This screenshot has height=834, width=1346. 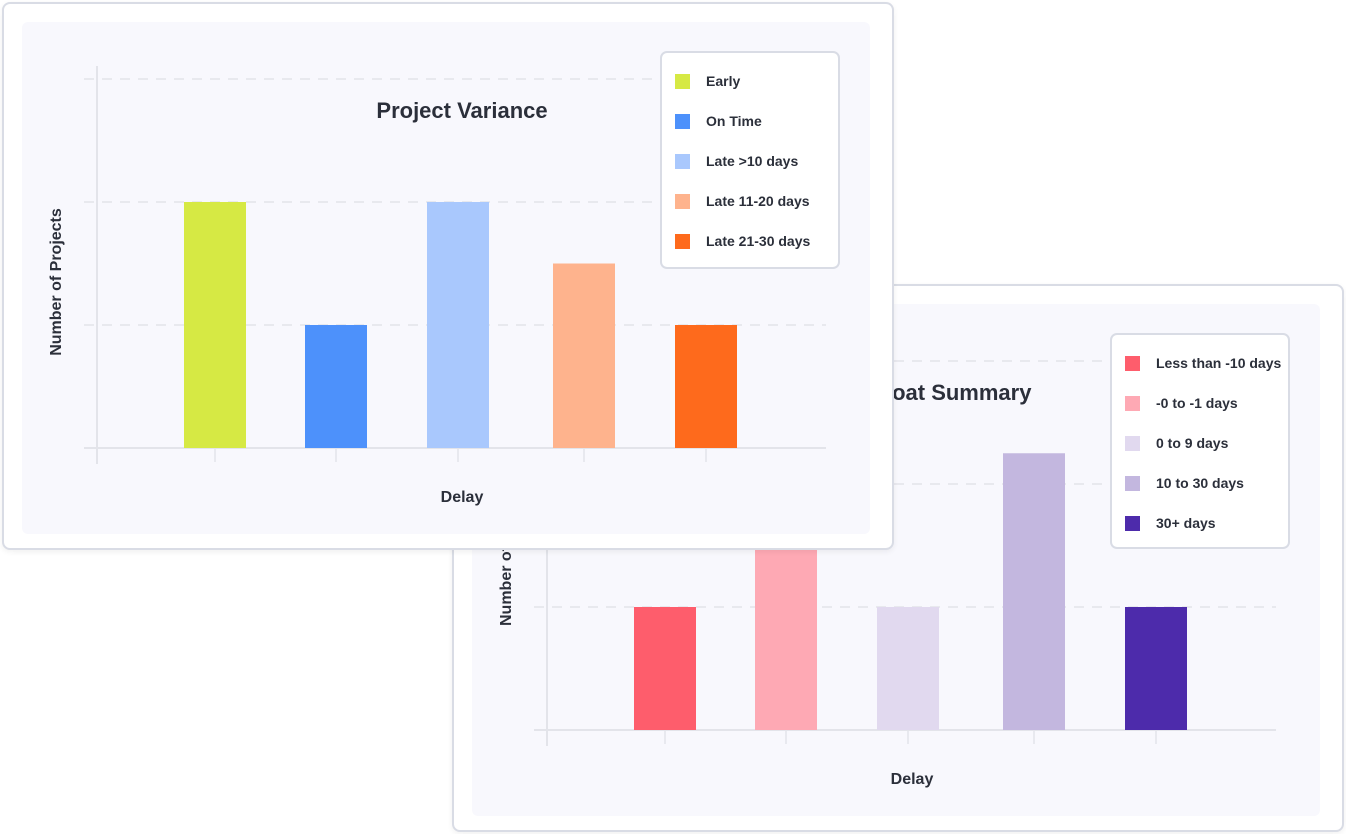 What do you see at coordinates (1218, 363) in the screenshot?
I see `legend-label: Less than -10 days` at bounding box center [1218, 363].